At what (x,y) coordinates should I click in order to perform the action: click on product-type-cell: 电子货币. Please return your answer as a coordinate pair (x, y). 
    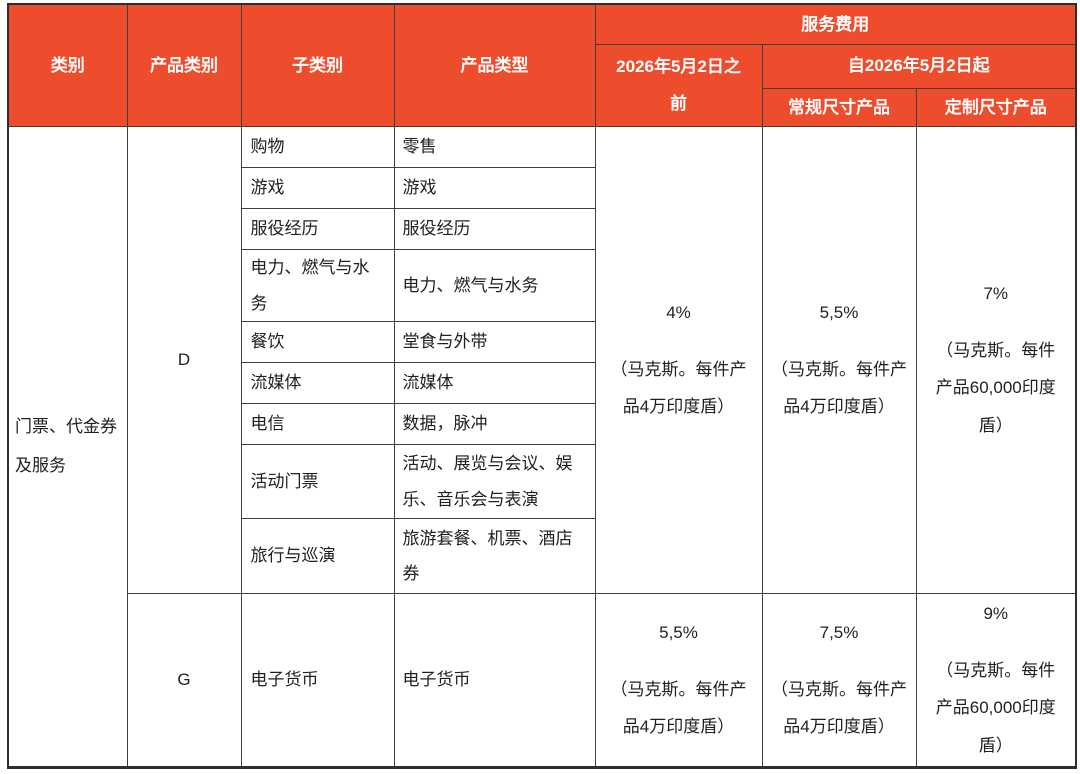
    Looking at the image, I should click on (494, 681).